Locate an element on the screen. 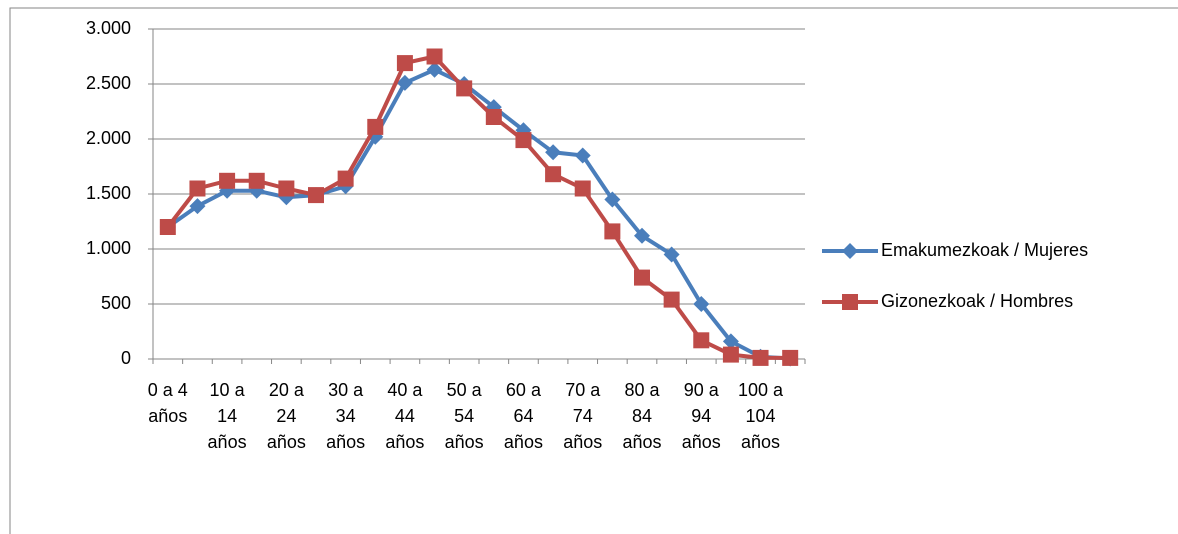 This screenshot has width=1178, height=534. x-tick-label-box: 20 a 24 años is located at coordinates (286, 416).